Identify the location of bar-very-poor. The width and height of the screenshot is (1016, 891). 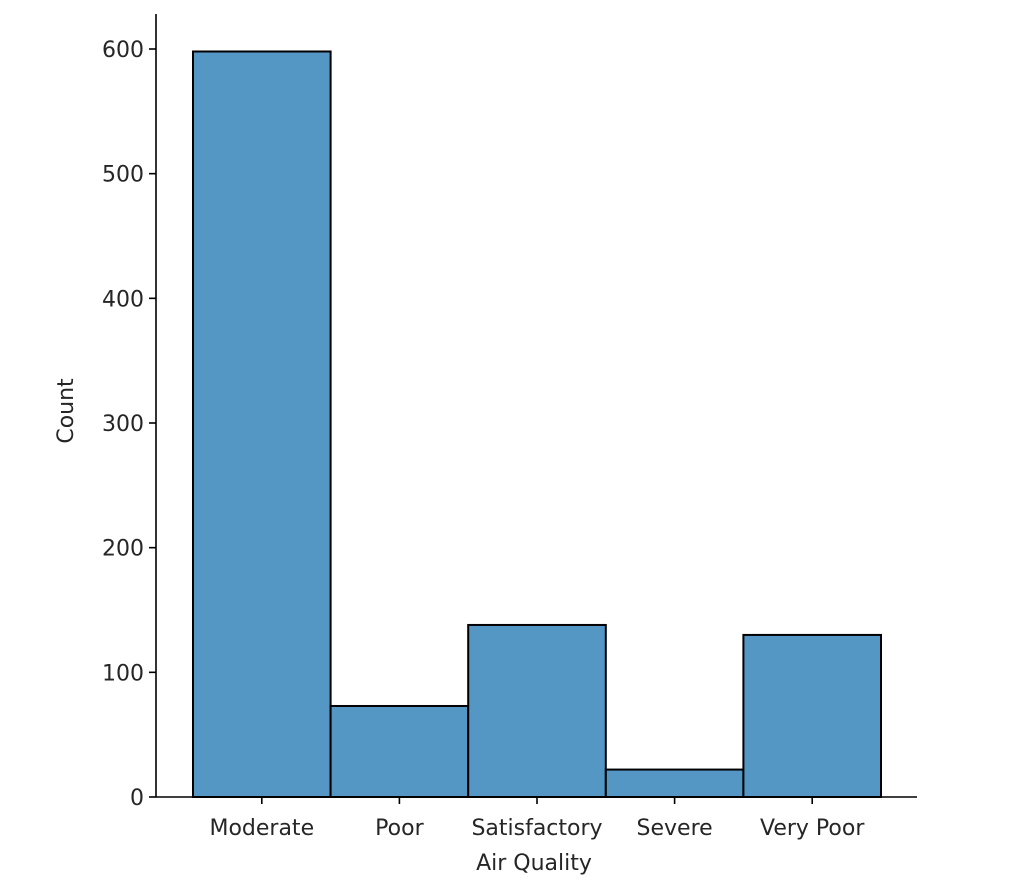
(812, 716).